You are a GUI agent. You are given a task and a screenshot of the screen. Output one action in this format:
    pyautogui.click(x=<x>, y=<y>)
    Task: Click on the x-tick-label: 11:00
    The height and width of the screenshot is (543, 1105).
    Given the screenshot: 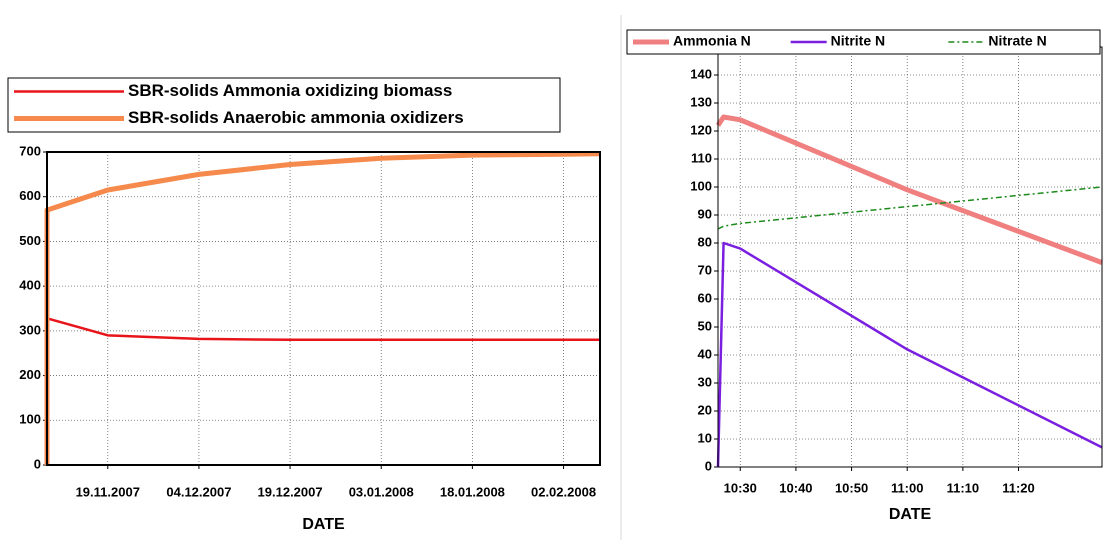 What is the action you would take?
    pyautogui.click(x=907, y=487)
    